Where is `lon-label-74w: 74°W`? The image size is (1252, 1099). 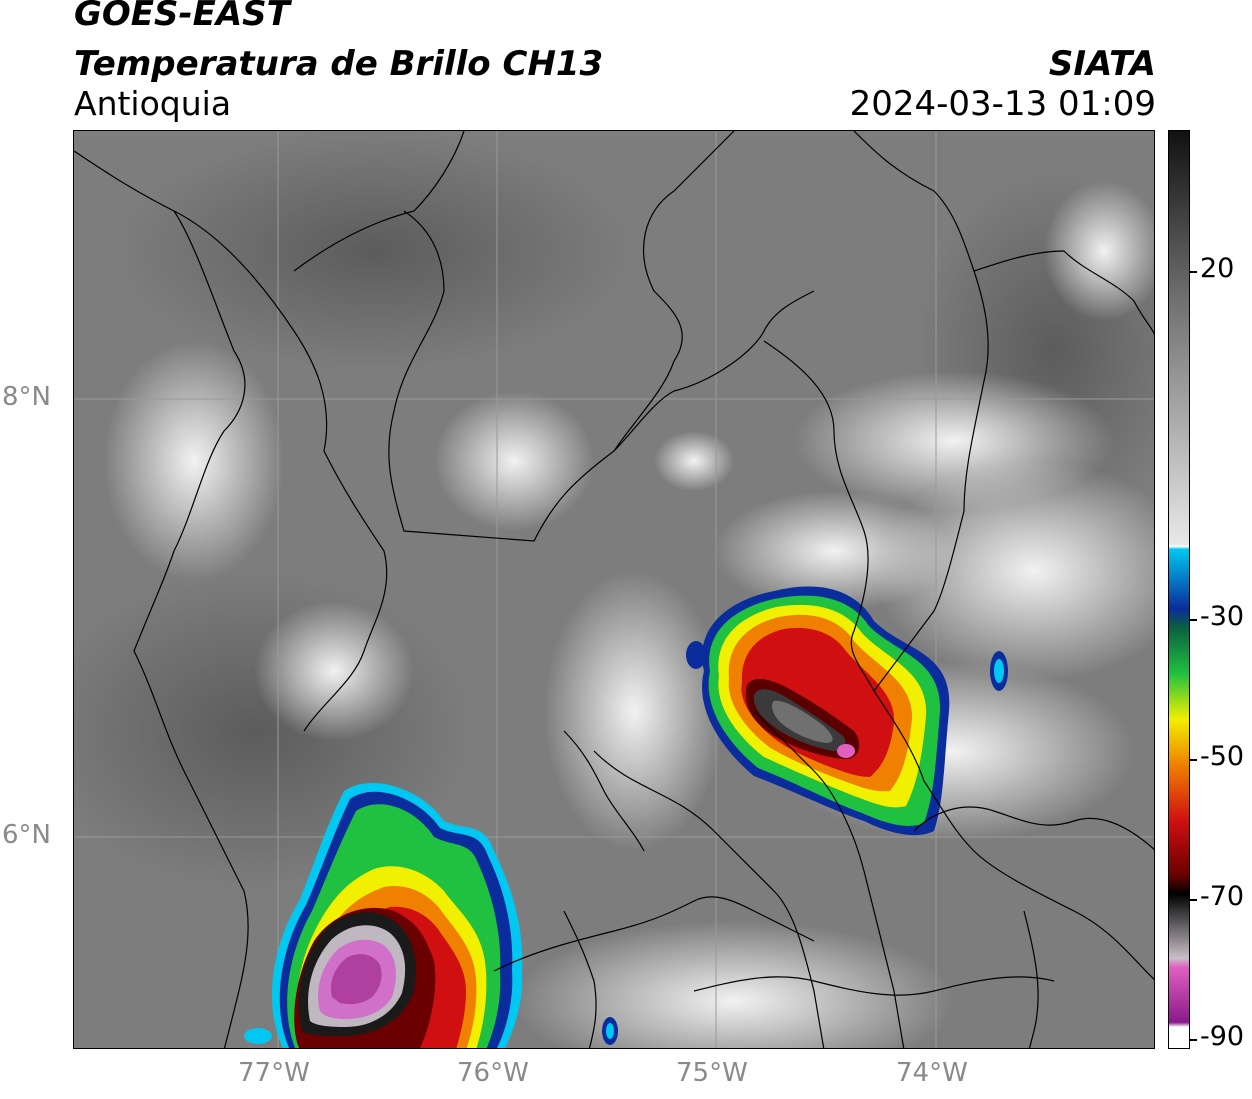
lon-label-74w: 74°W is located at coordinates (932, 1073).